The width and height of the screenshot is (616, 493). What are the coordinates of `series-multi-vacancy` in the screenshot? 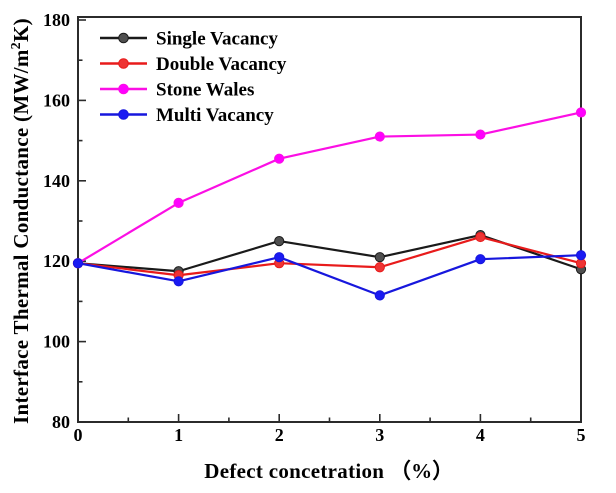 It's located at (329, 275).